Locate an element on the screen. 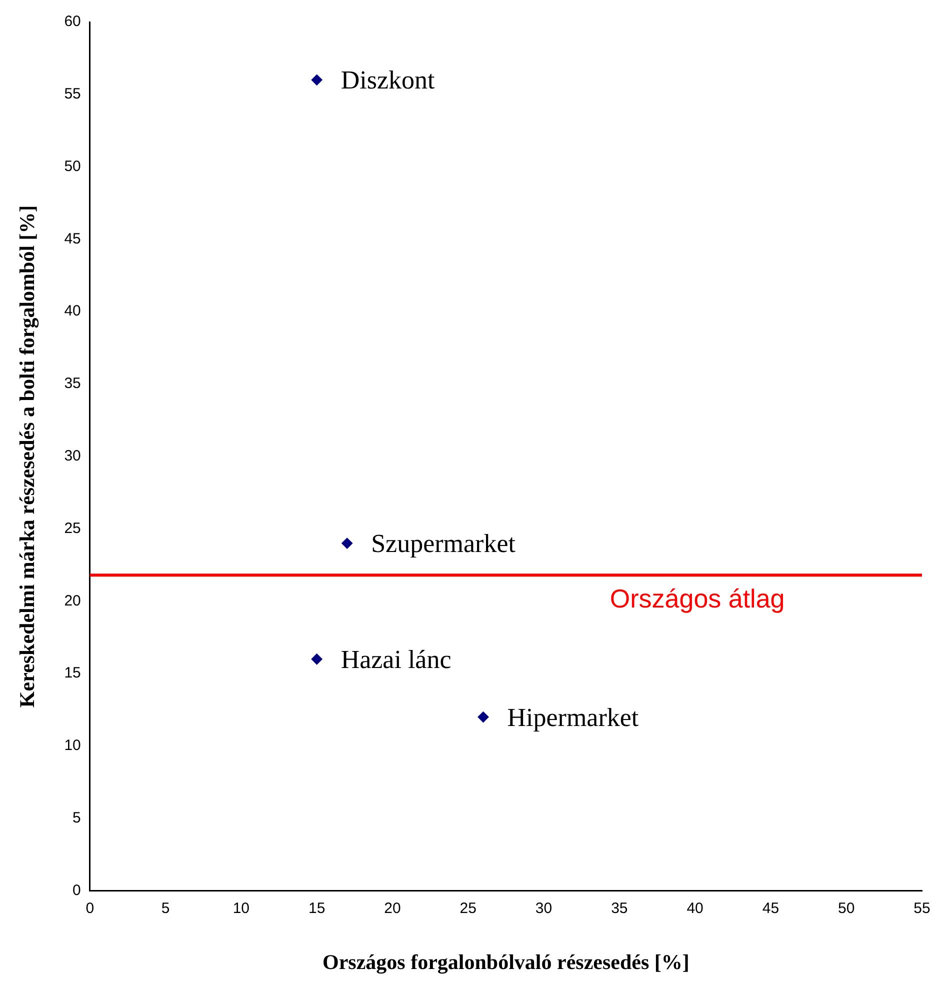  y-axis-title: Kereskedelmi márka részesedés a bolti forgalomból [%] is located at coordinates (27, 456).